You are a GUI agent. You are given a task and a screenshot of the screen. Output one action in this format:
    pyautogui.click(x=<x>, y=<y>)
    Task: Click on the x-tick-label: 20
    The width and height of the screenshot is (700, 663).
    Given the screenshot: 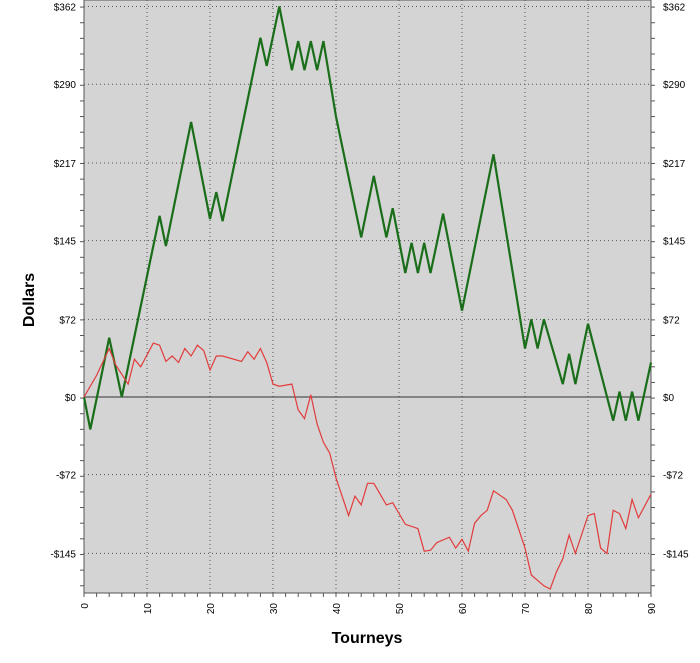 What is the action you would take?
    pyautogui.click(x=211, y=609)
    